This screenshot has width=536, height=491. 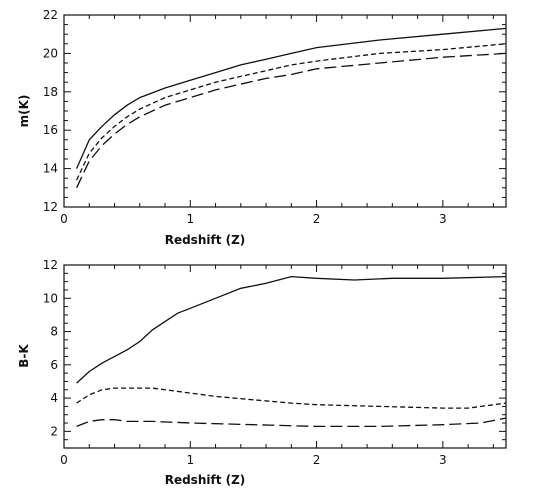 I want to click on color-chart-xtick-label: 3, so click(x=443, y=460).